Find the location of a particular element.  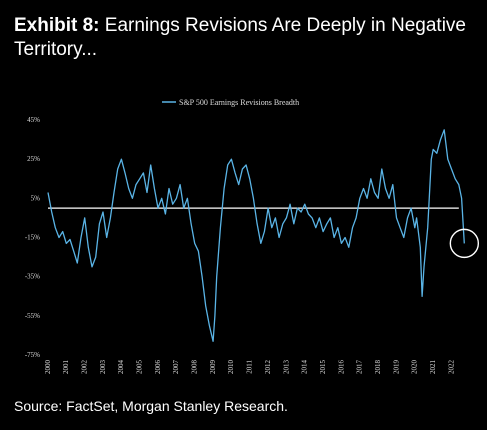

x-tick-label: 2009 is located at coordinates (213, 367).